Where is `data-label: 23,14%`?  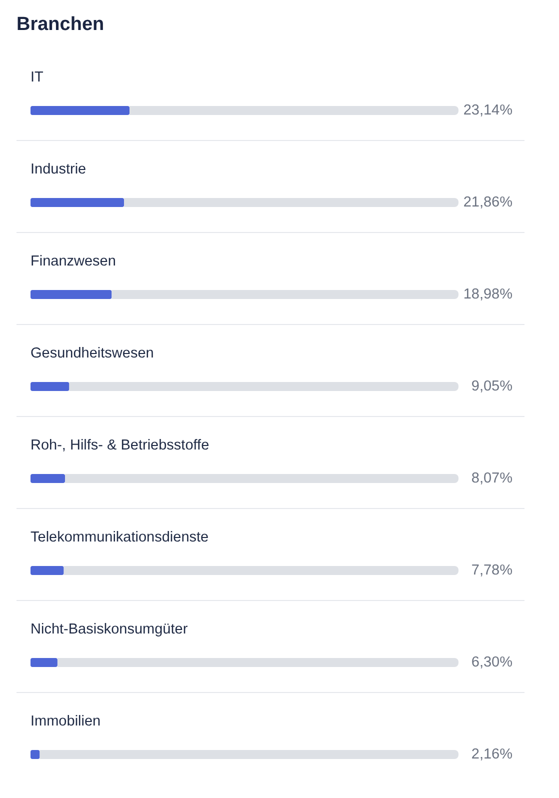
data-label: 23,14% is located at coordinates (488, 110).